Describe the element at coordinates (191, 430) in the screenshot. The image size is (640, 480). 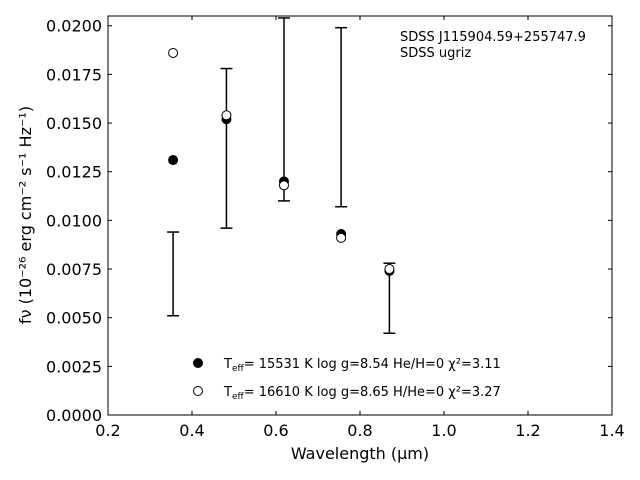
I see `x-tick-label: 0.4` at that location.